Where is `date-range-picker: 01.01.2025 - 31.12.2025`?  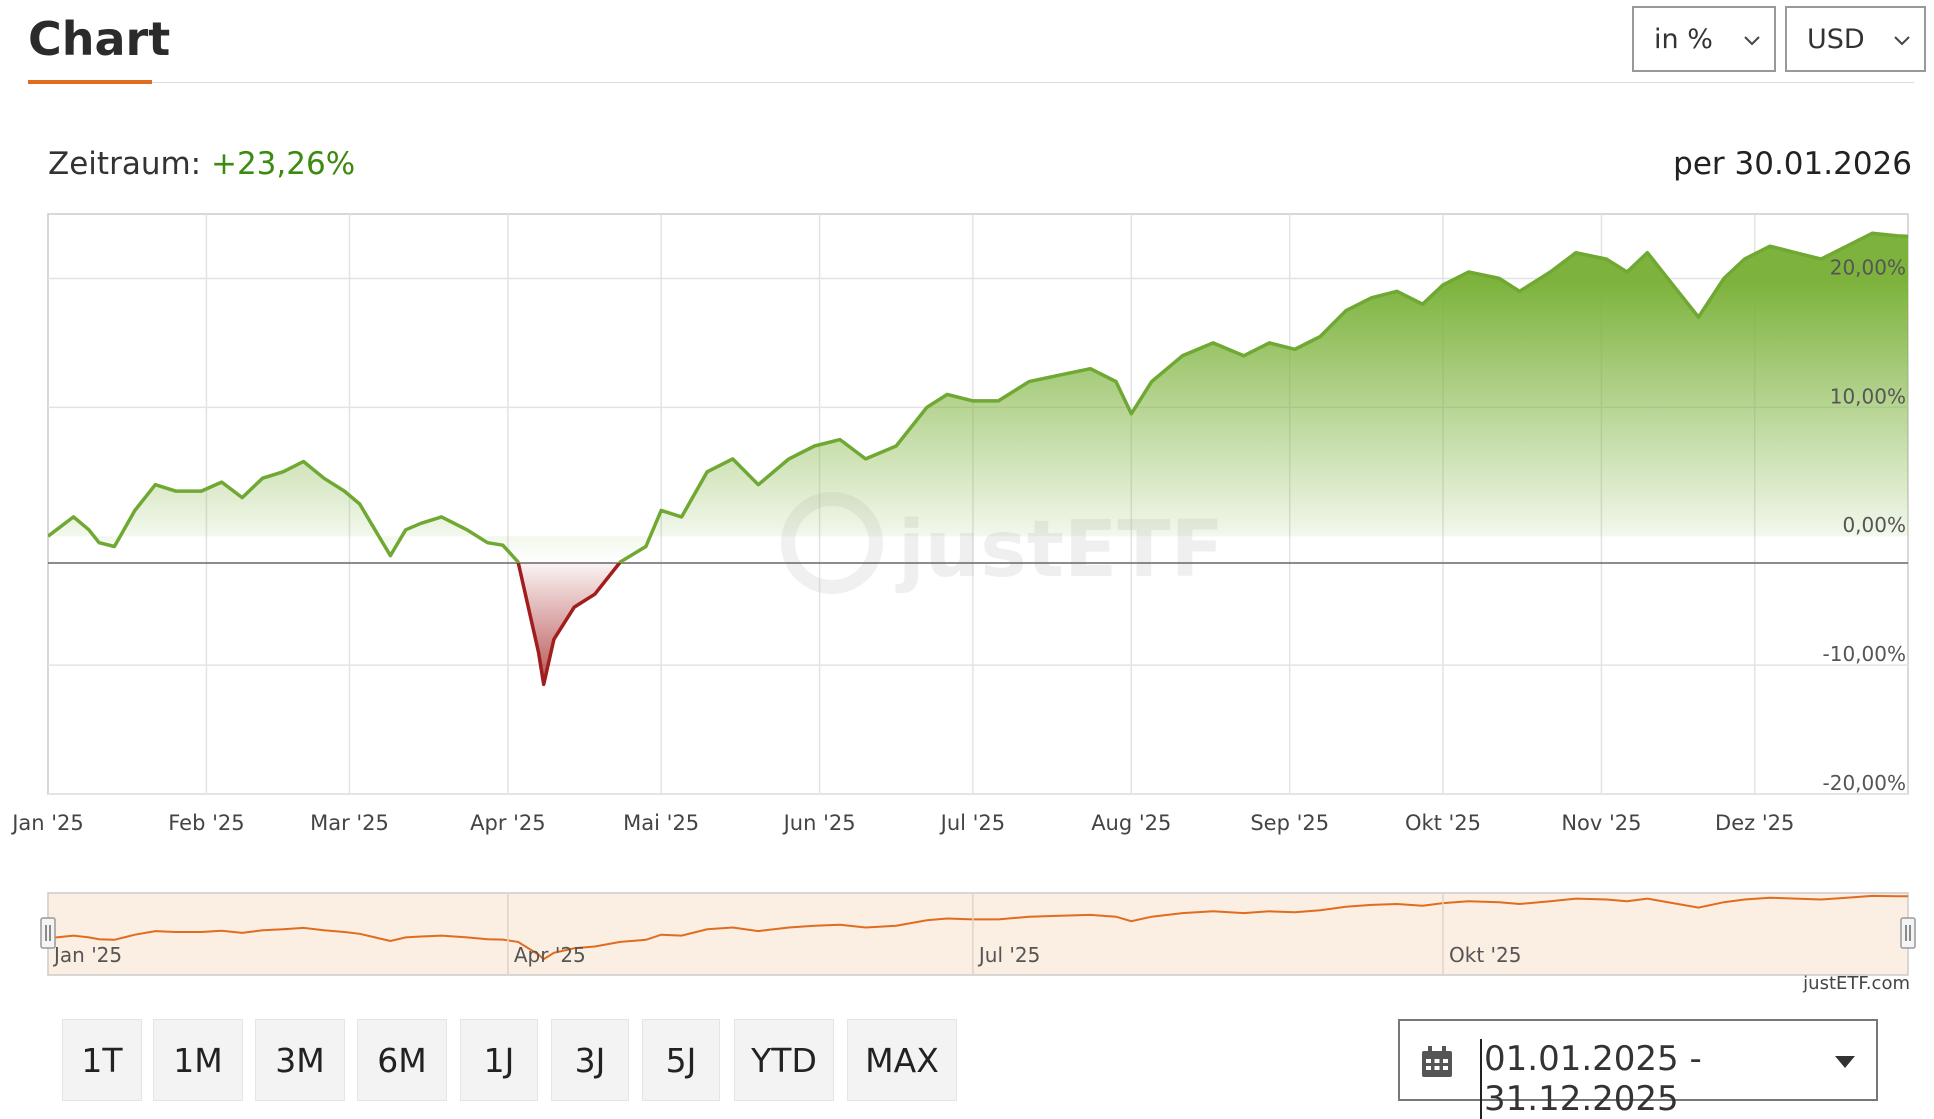 date-range-picker: 01.01.2025 - 31.12.2025 is located at coordinates (1638, 1069).